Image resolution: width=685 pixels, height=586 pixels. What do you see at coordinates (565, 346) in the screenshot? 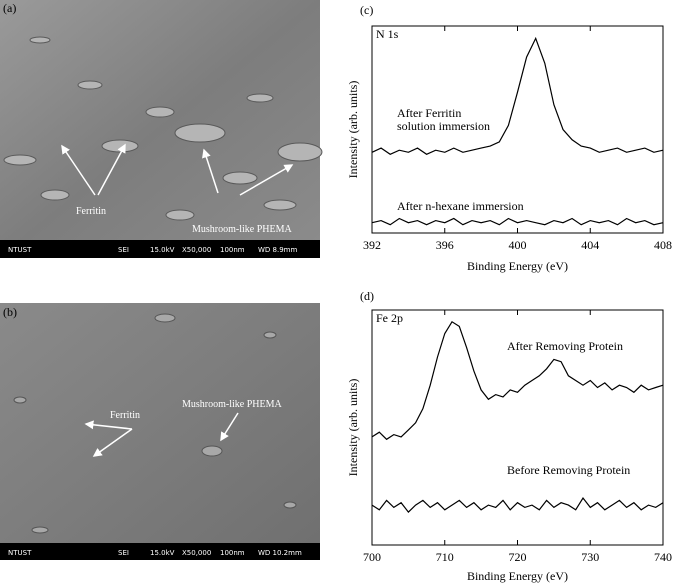
I see `series-label: After Removing Protein` at bounding box center [565, 346].